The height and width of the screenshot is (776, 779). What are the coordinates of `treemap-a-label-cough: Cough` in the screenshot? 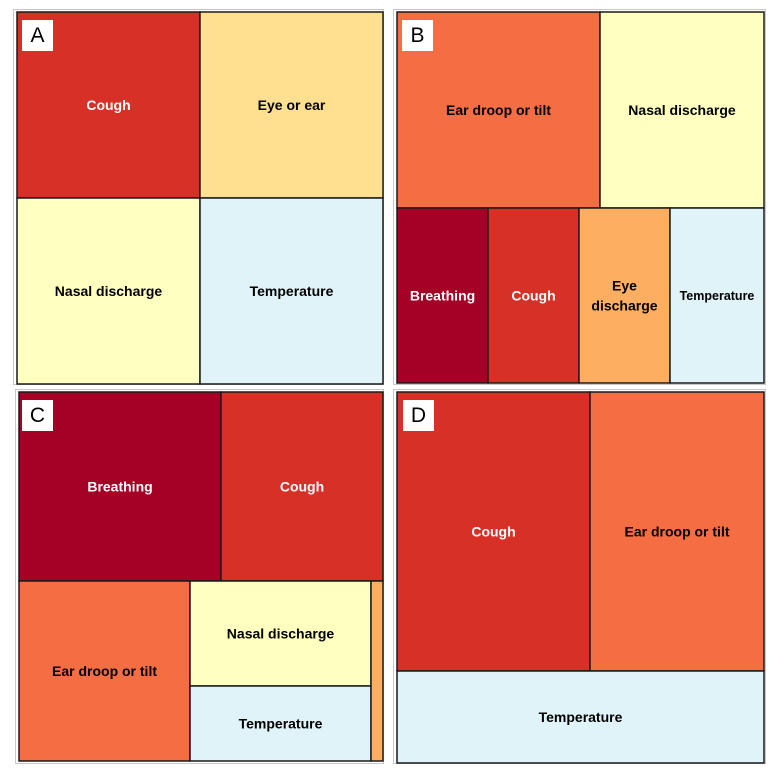 It's located at (108, 105).